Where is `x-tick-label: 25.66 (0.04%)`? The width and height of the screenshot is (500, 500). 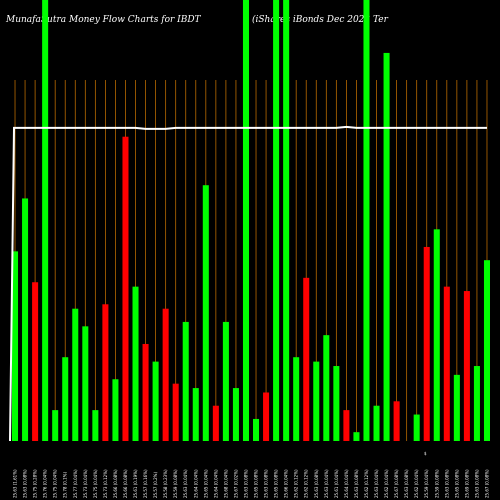
x-tick-label: 25.66 (0.04%) is located at coordinates (286, 483).